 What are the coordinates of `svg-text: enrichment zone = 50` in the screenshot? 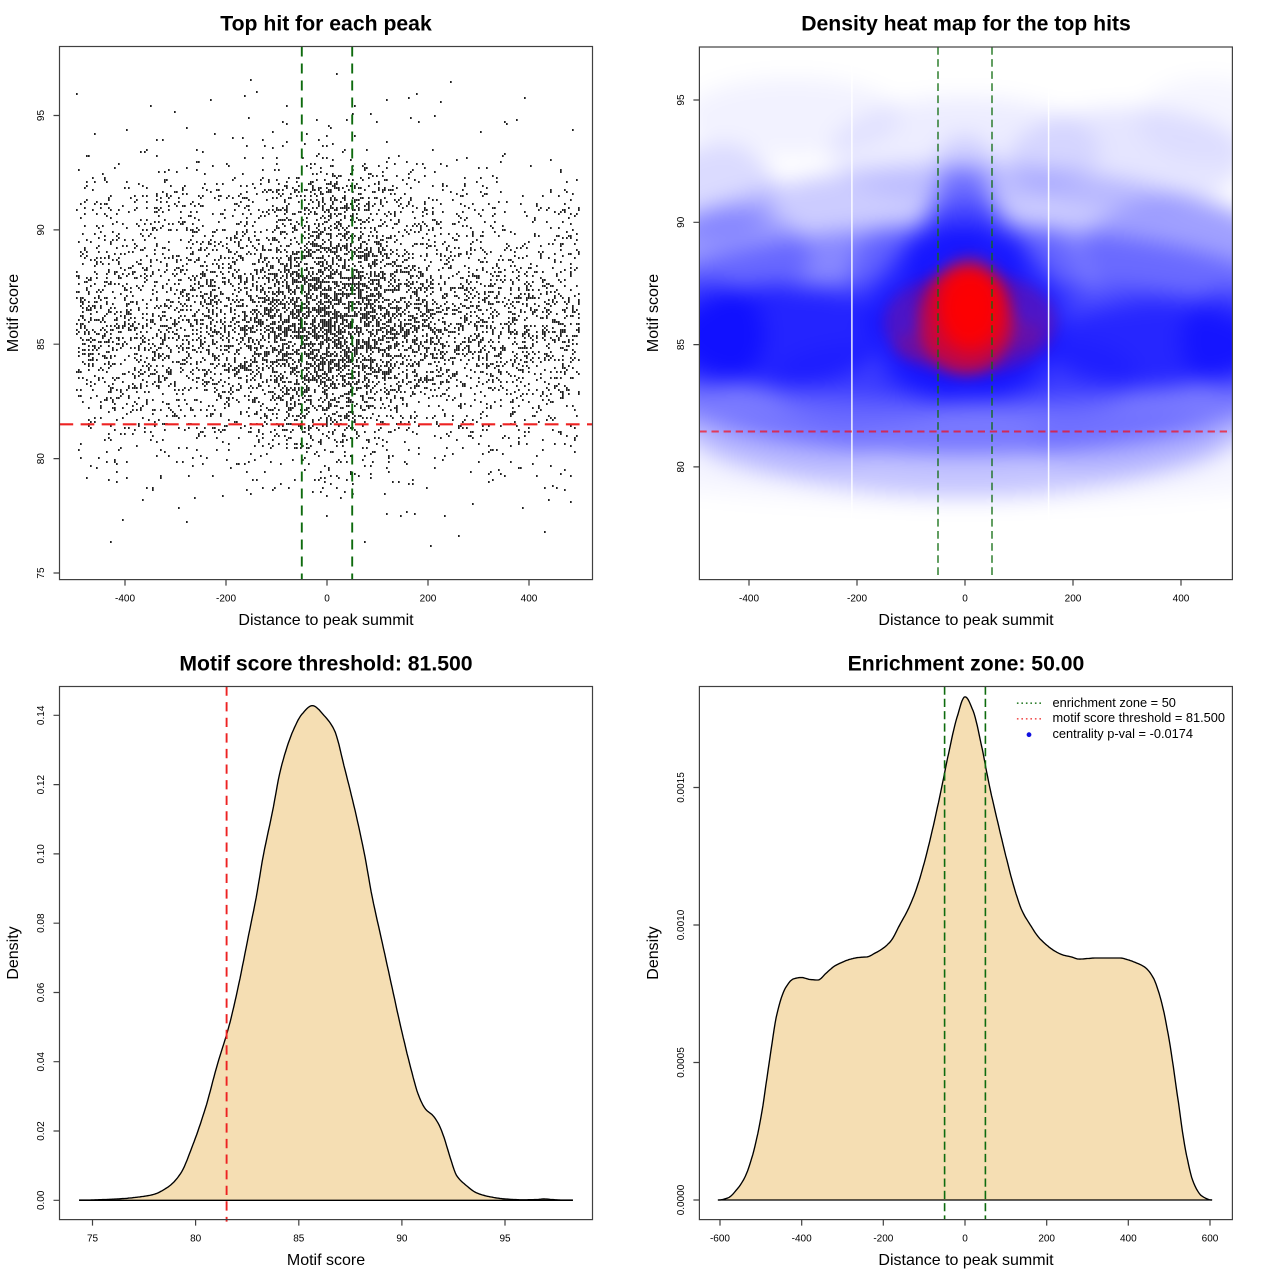 It's located at (1114, 702).